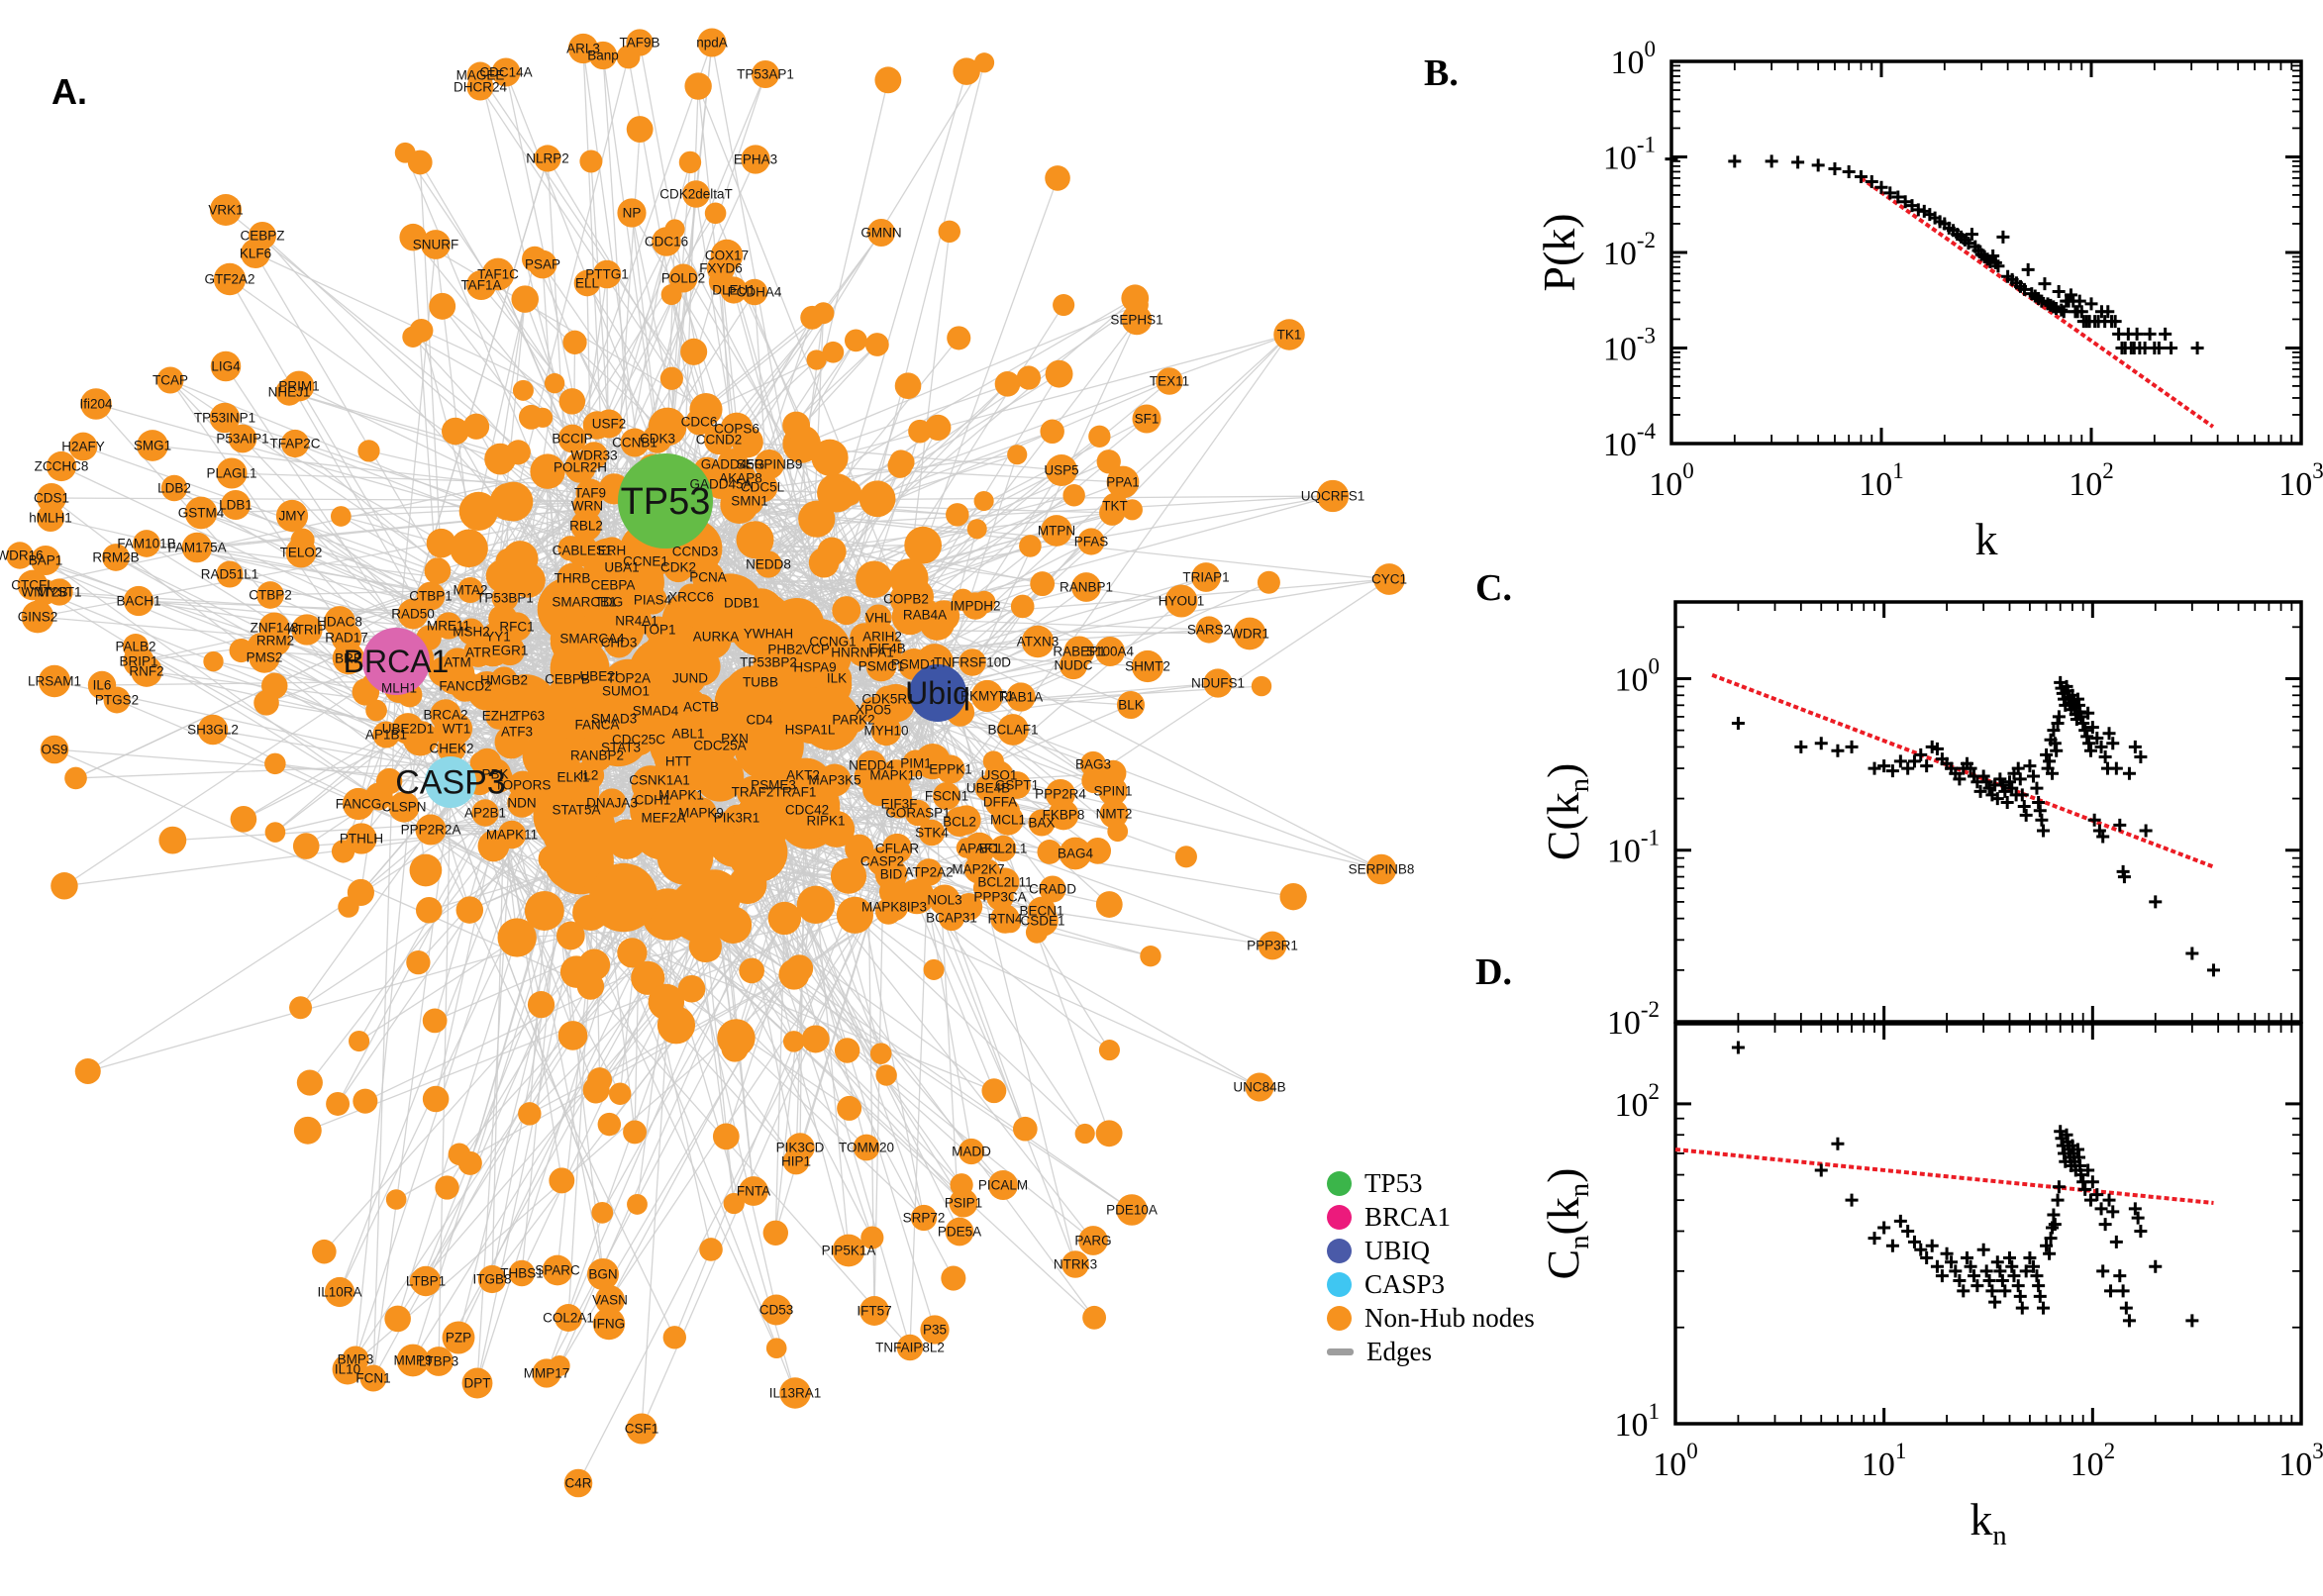  What do you see at coordinates (339, 622) in the screenshot?
I see `network-node-label: HDAC8` at bounding box center [339, 622].